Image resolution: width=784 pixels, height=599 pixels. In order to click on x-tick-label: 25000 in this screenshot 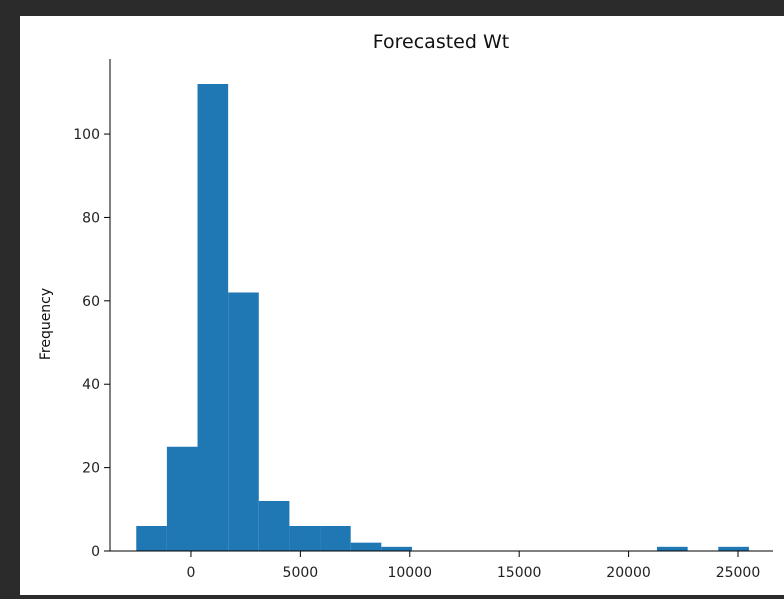, I will do `click(738, 573)`.